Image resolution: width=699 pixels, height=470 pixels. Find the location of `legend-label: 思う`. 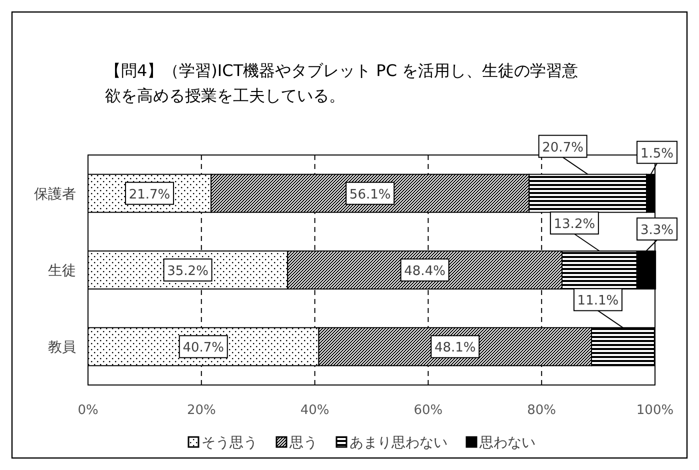

legend-label: 思う is located at coordinates (303, 443).